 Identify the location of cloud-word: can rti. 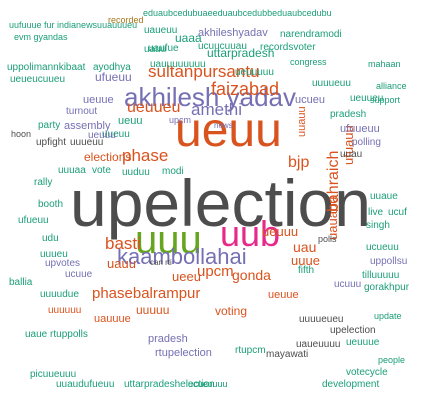
(161, 262).